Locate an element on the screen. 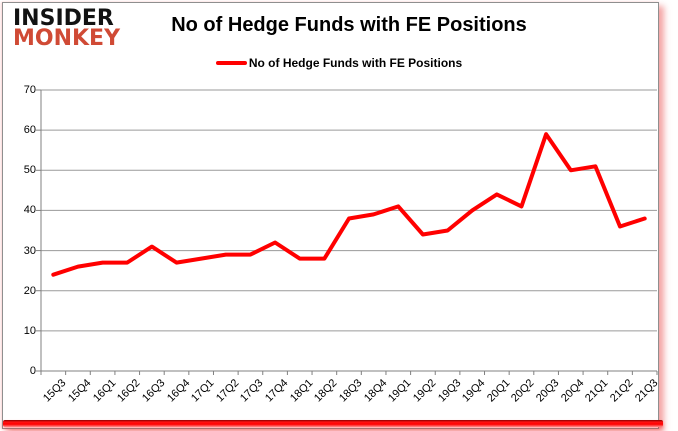  y-axis-label: 20 is located at coordinates (29, 290).